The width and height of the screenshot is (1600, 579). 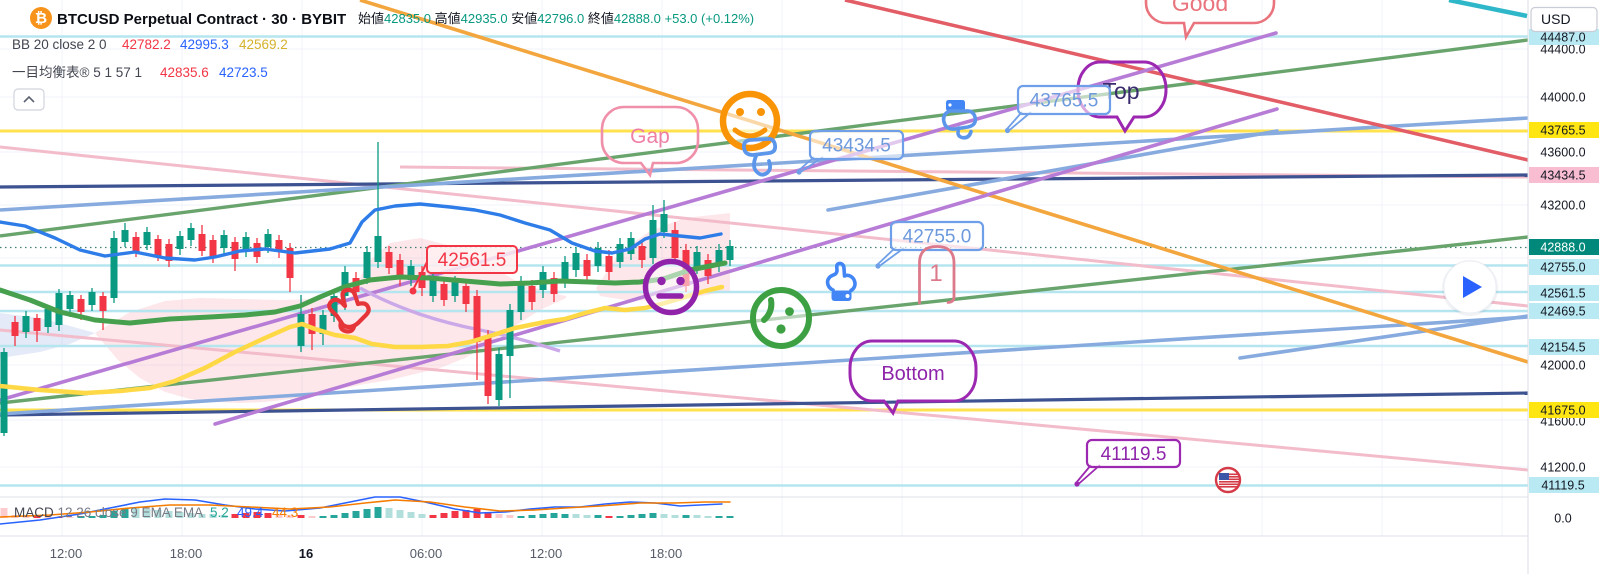 What do you see at coordinates (1562, 411) in the screenshot?
I see `svg-text: 41675.0` at bounding box center [1562, 411].